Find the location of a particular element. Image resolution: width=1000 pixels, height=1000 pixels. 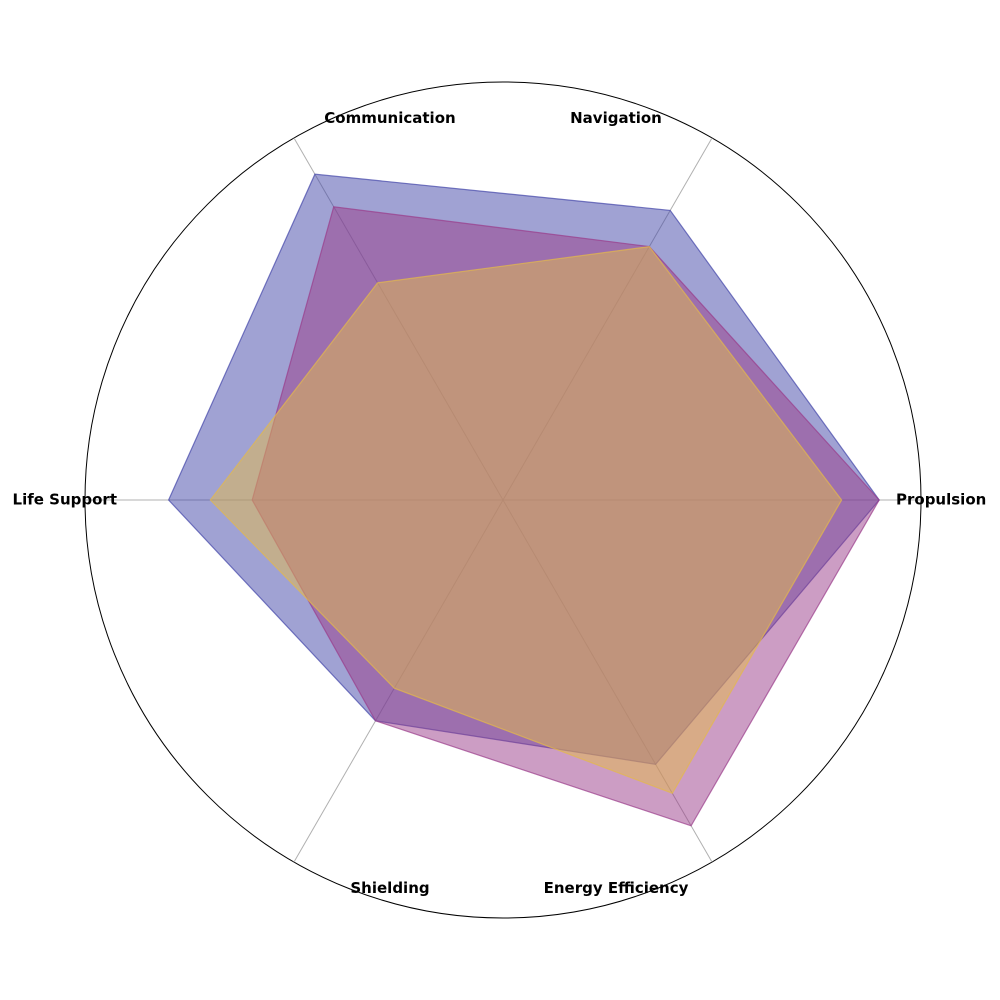

axis-label-energy-efficiency: Energy Efficiency is located at coordinates (616, 888).